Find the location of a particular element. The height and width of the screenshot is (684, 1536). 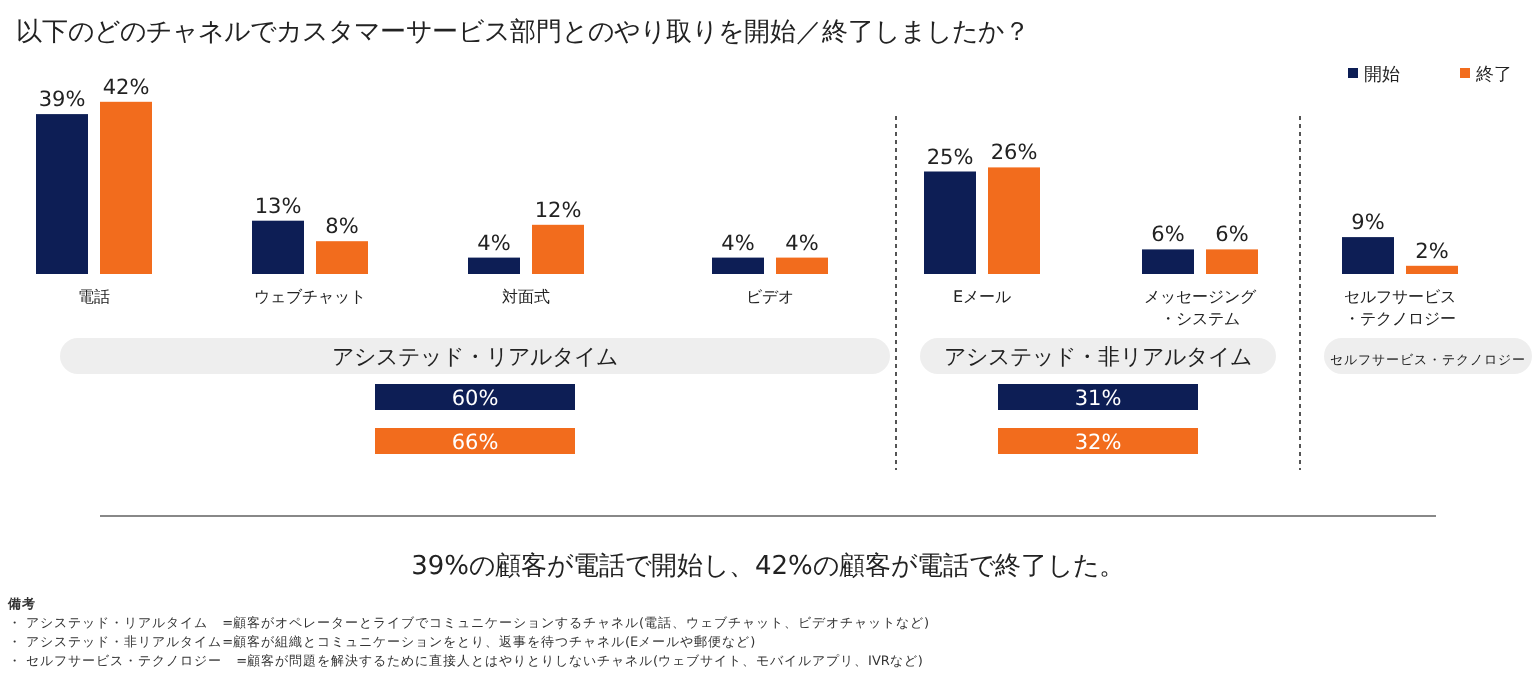

legend-label: 開始 is located at coordinates (1382, 75).